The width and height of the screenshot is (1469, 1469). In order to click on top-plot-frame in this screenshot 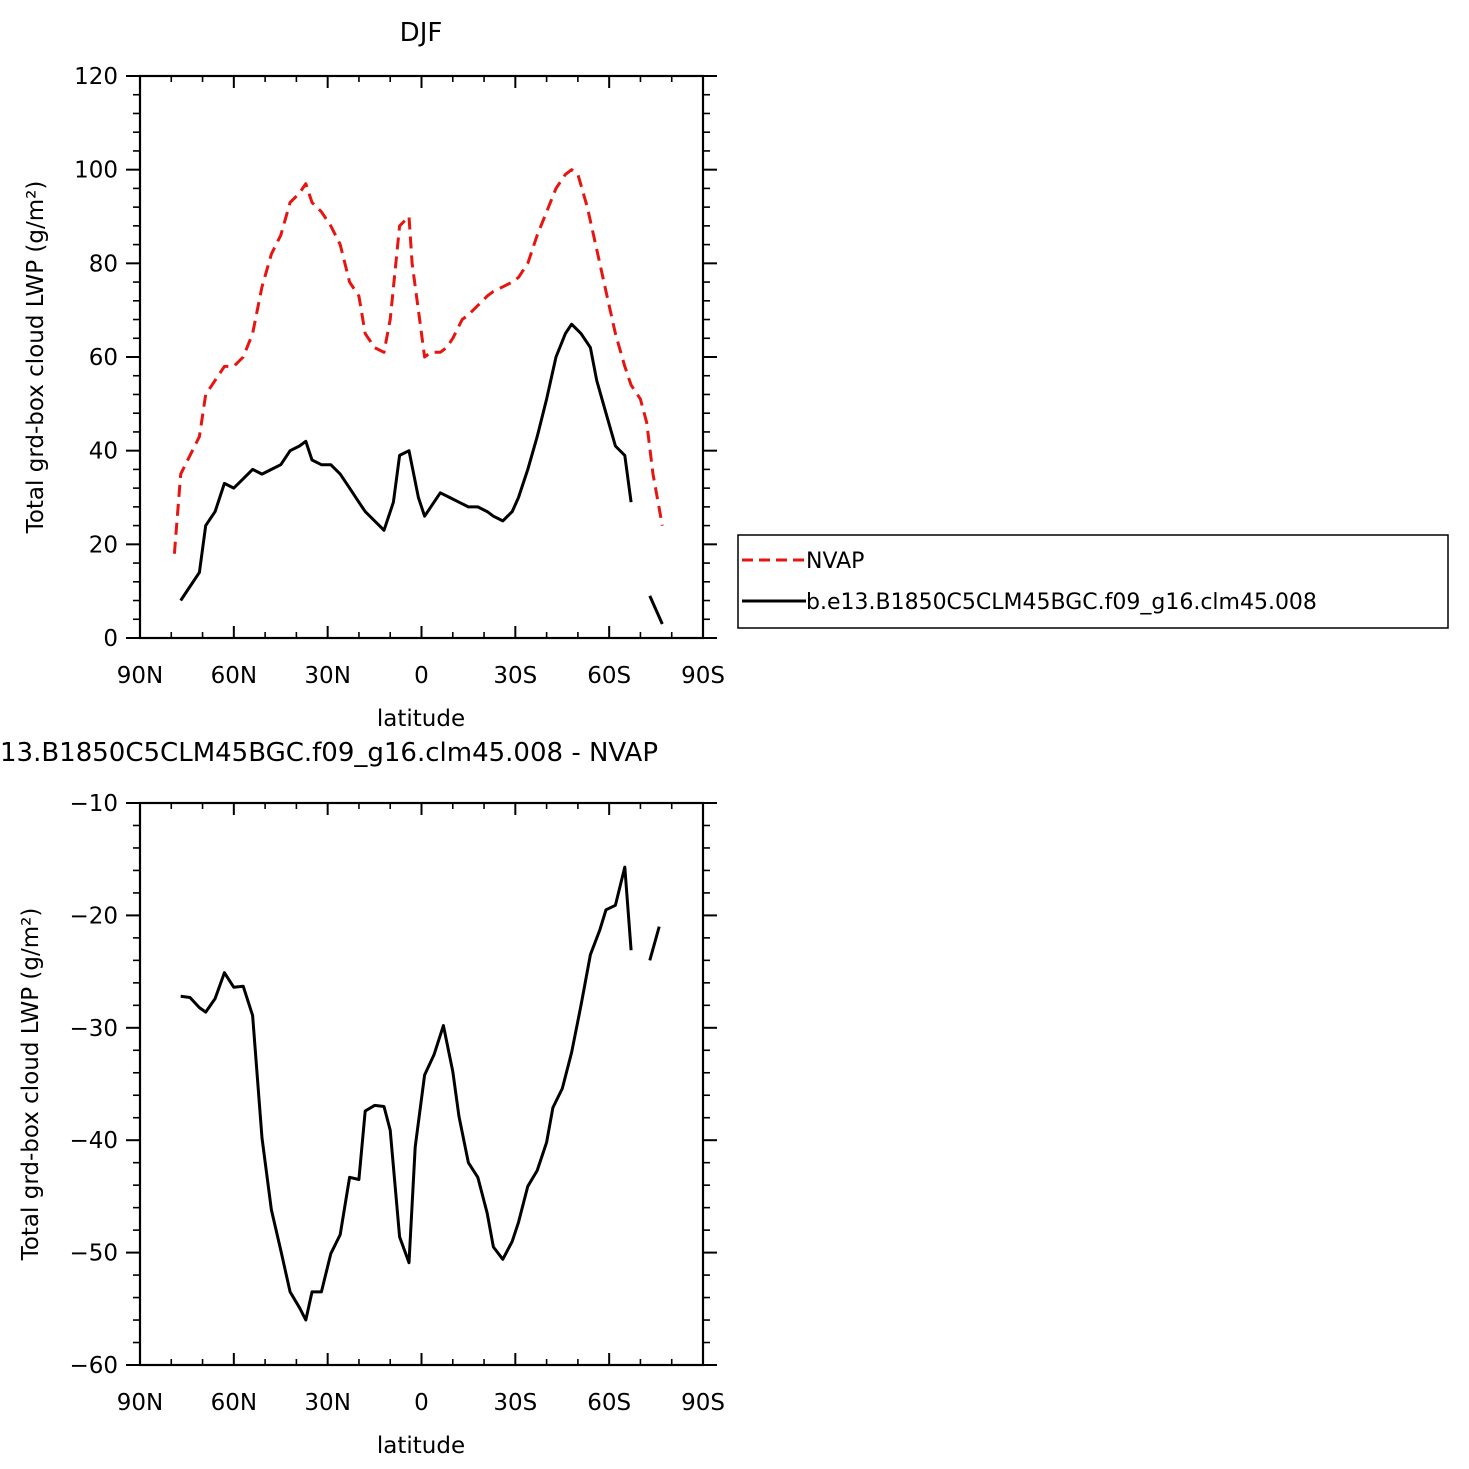, I will do `click(421, 357)`.